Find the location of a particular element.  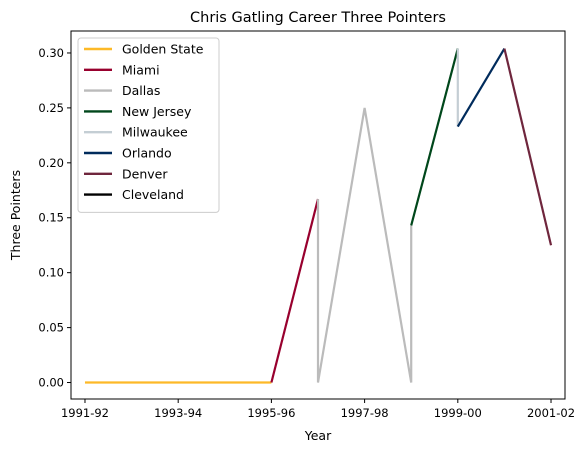

y-tick-label: 0.25 is located at coordinates (51, 108).